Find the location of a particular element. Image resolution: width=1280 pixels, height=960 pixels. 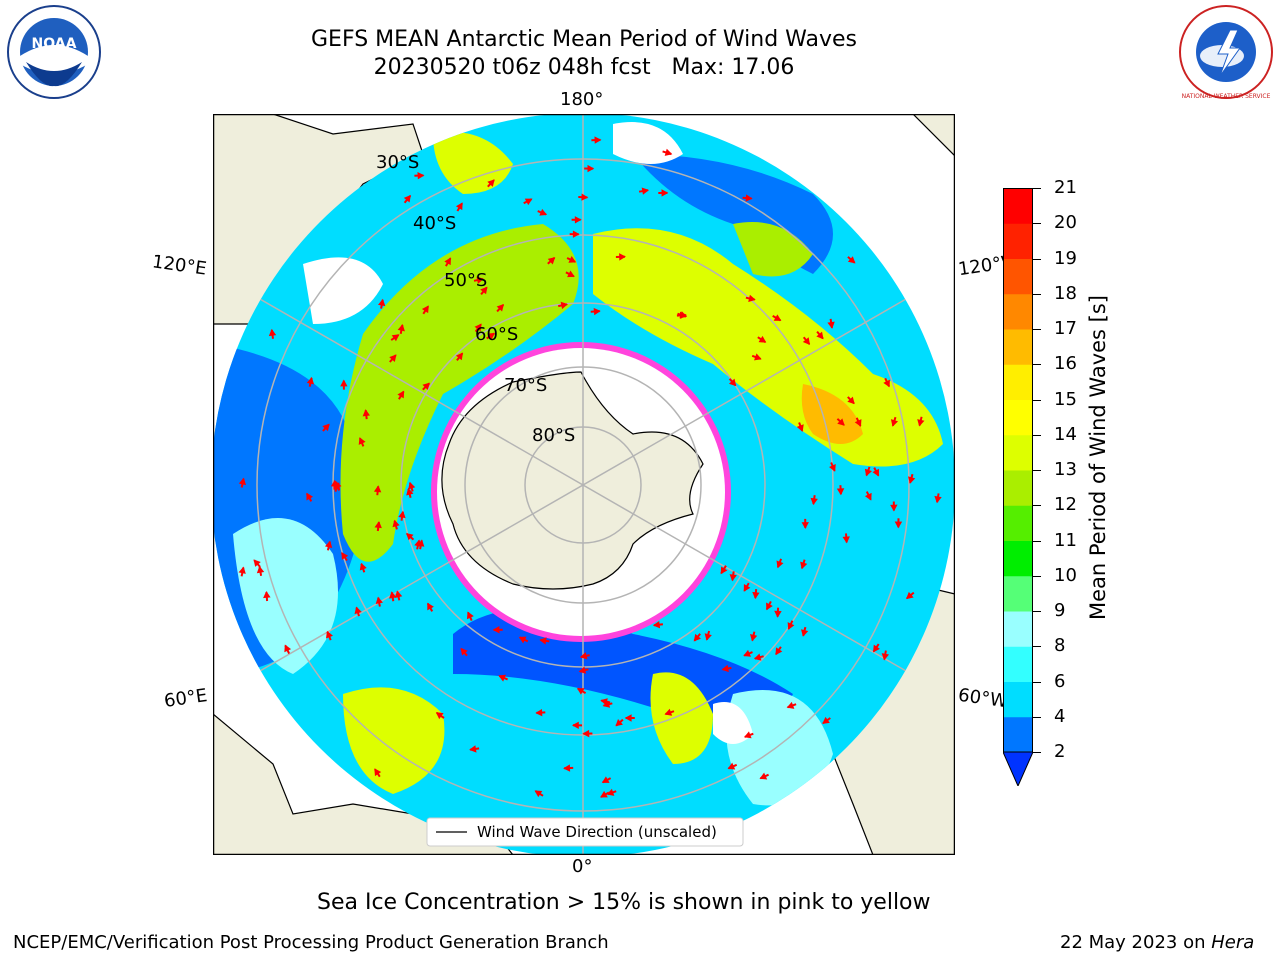

run-date: 22 May 2023 on Hera is located at coordinates (1157, 942).